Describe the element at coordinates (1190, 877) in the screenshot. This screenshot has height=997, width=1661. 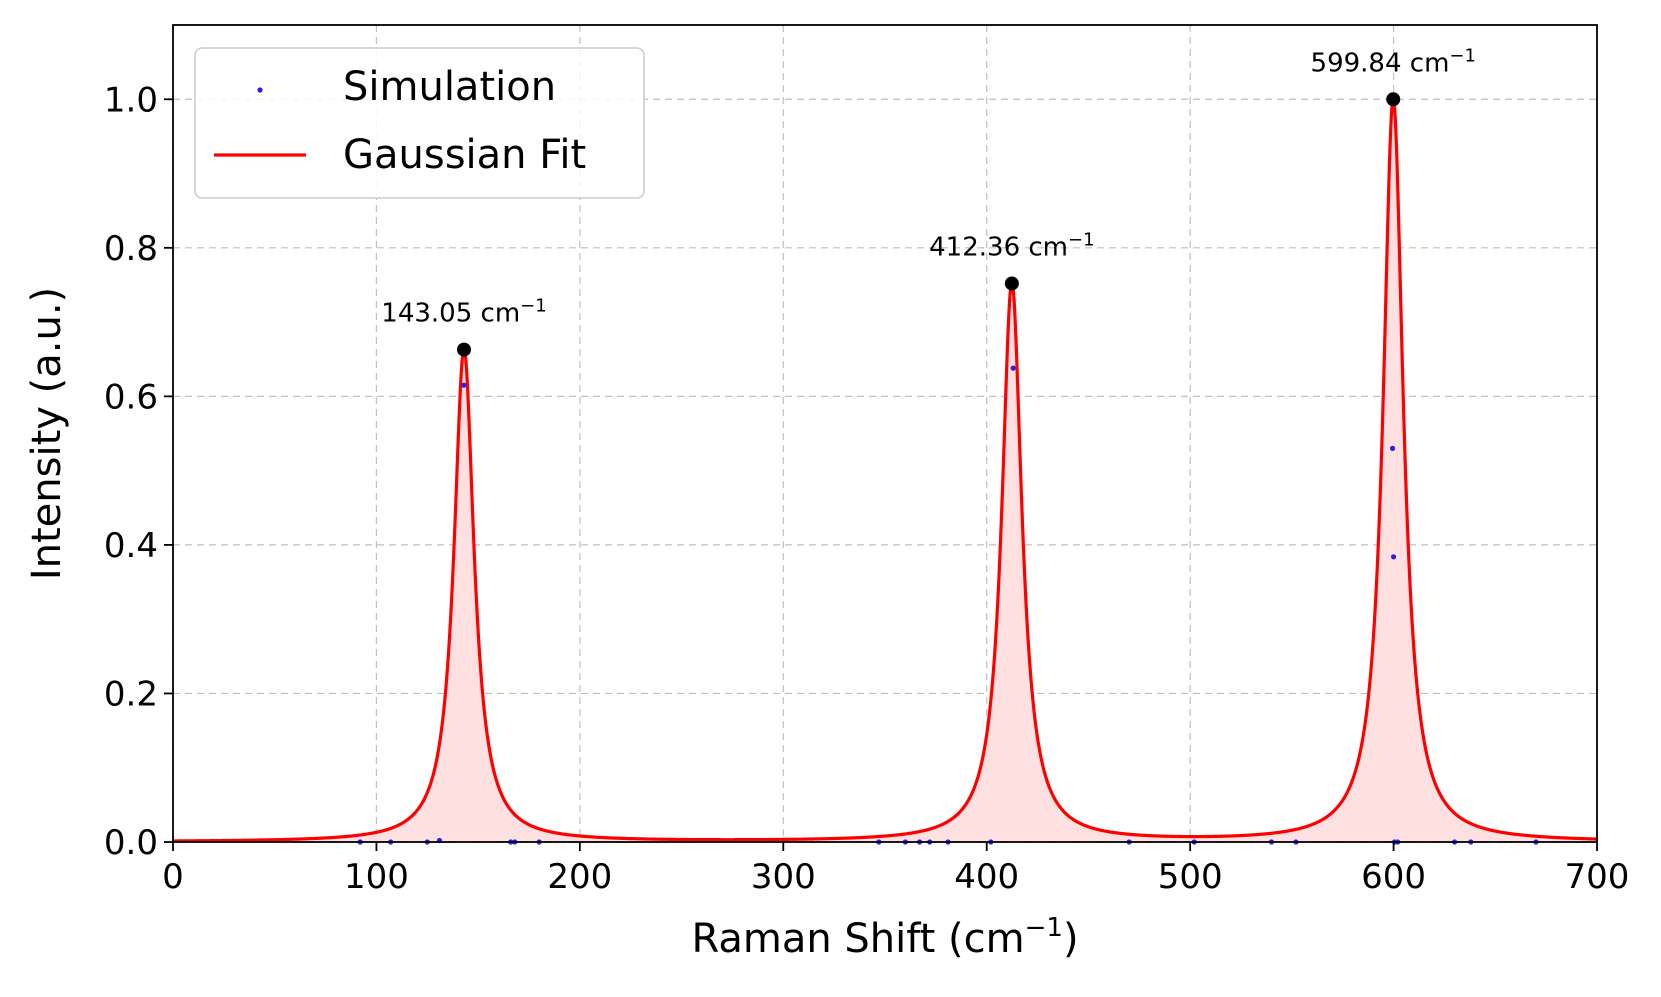
I see `x-tick-label: 500` at that location.